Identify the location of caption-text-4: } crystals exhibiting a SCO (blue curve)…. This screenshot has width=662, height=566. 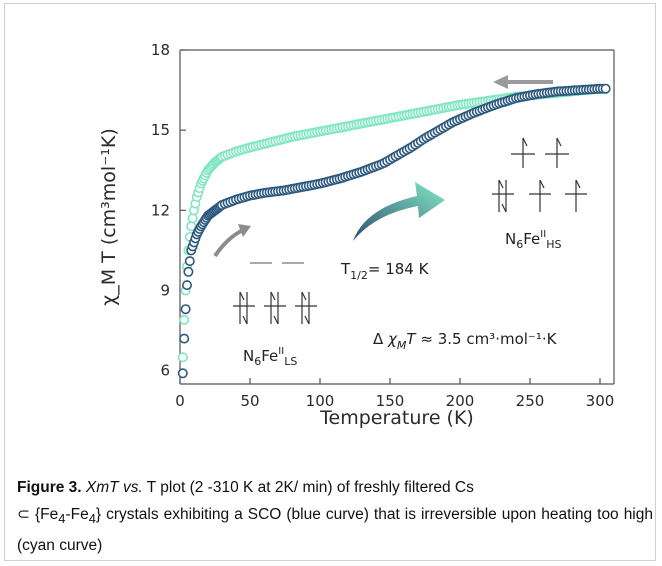
(335, 530).